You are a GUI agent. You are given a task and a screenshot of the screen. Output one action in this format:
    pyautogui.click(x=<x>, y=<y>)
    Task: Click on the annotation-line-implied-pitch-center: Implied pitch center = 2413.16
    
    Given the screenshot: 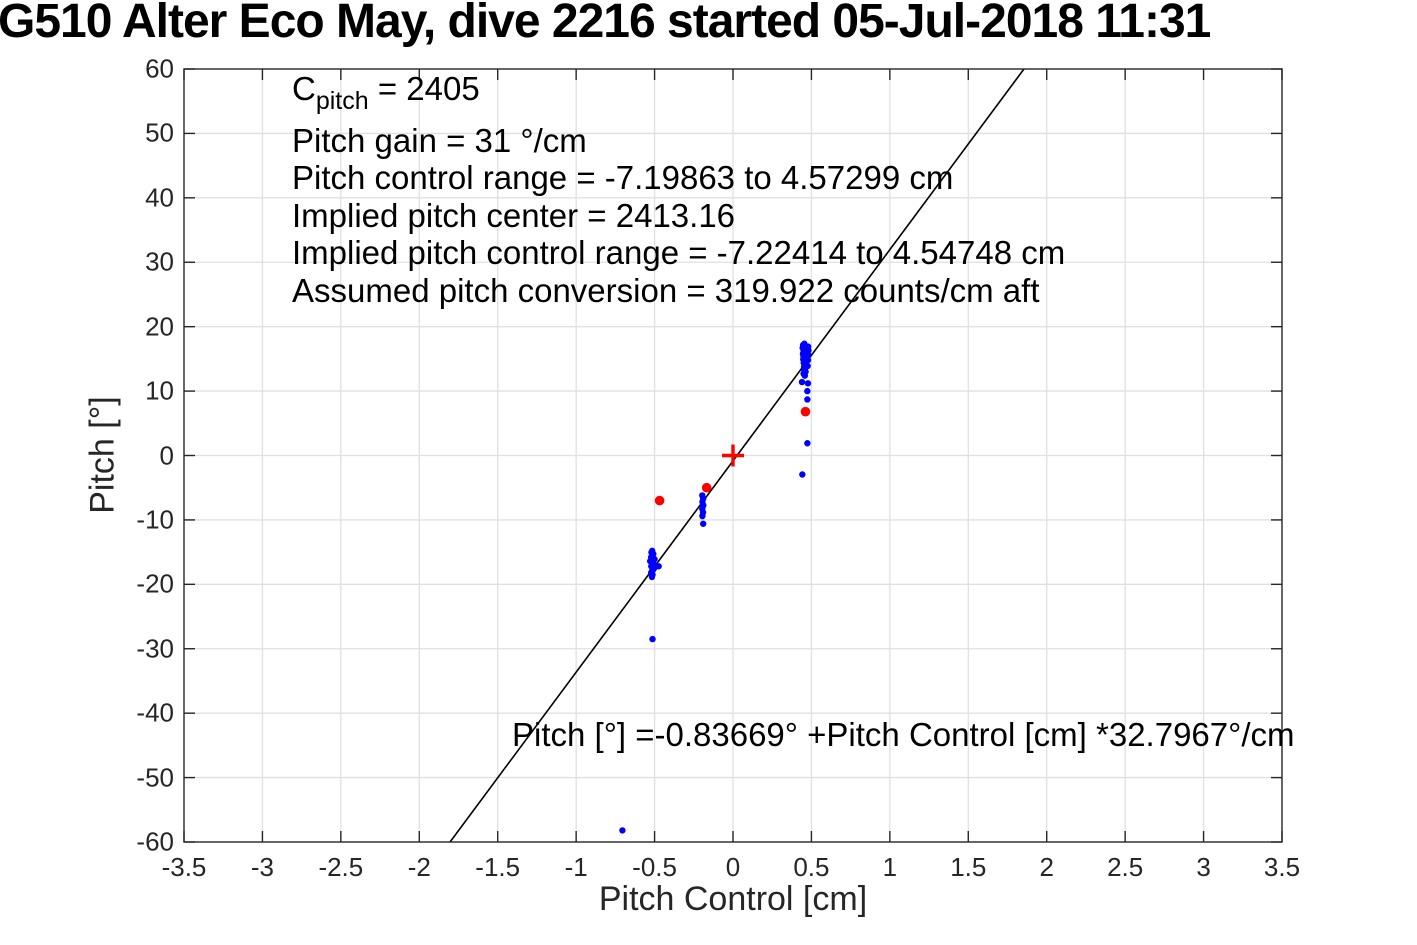 What is the action you would take?
    pyautogui.click(x=514, y=215)
    